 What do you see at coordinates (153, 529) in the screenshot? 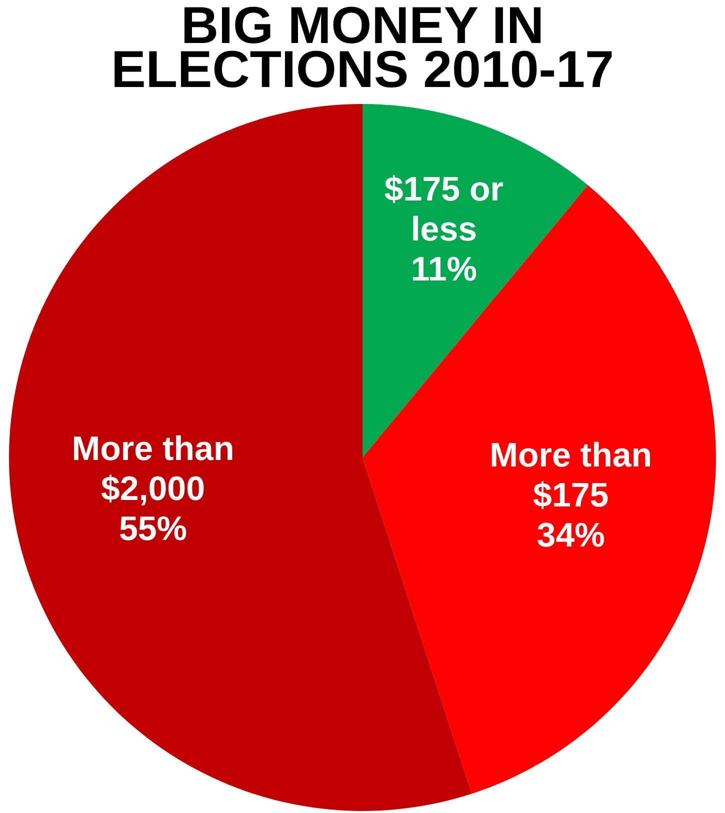
I see `data-label: 55%` at bounding box center [153, 529].